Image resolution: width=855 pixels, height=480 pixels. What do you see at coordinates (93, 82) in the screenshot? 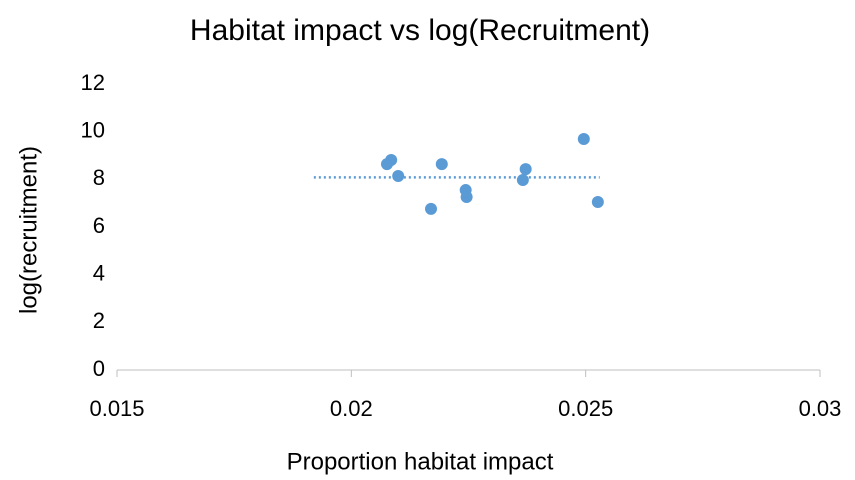
I see `y-tick-label: 12` at bounding box center [93, 82].